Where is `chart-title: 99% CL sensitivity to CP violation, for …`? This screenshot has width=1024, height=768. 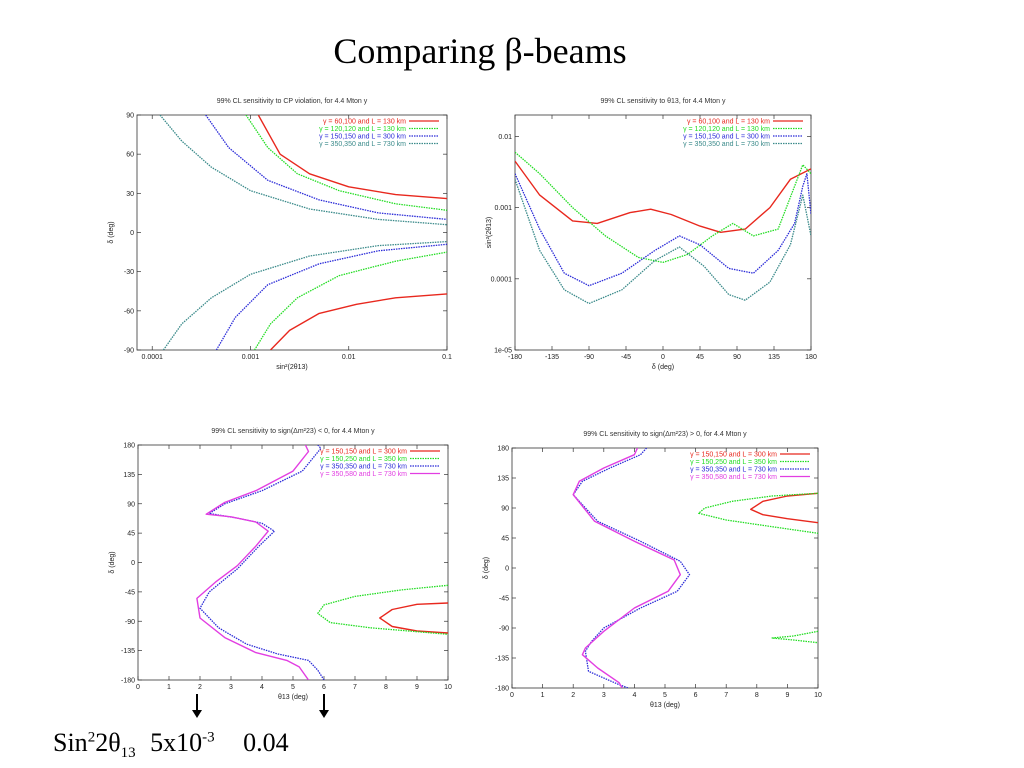
chart-title: 99% CL sensitivity to CP violation, for … is located at coordinates (292, 101).